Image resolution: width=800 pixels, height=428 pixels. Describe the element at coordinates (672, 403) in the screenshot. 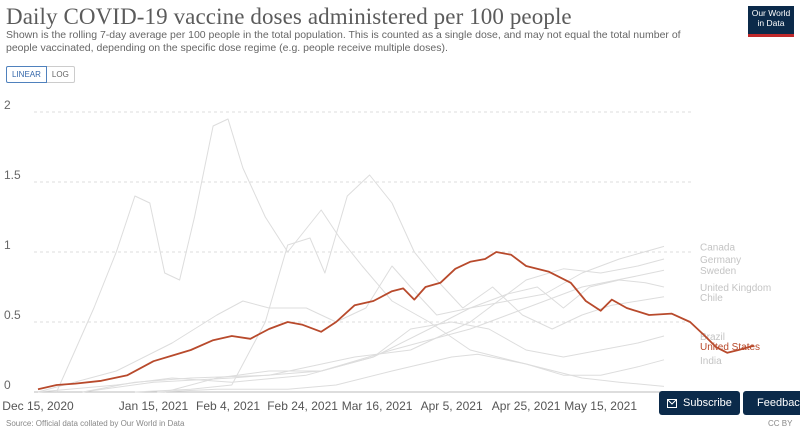

I see `mail-icon` at that location.